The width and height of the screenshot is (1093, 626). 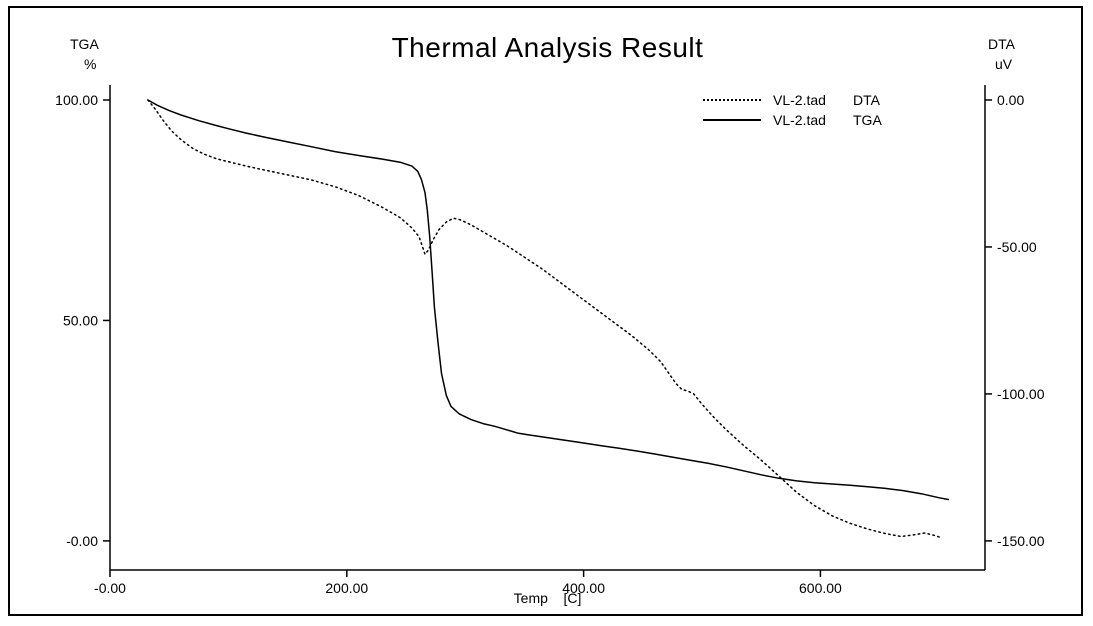 What do you see at coordinates (84, 44) in the screenshot?
I see `left-axis-name: TGA` at bounding box center [84, 44].